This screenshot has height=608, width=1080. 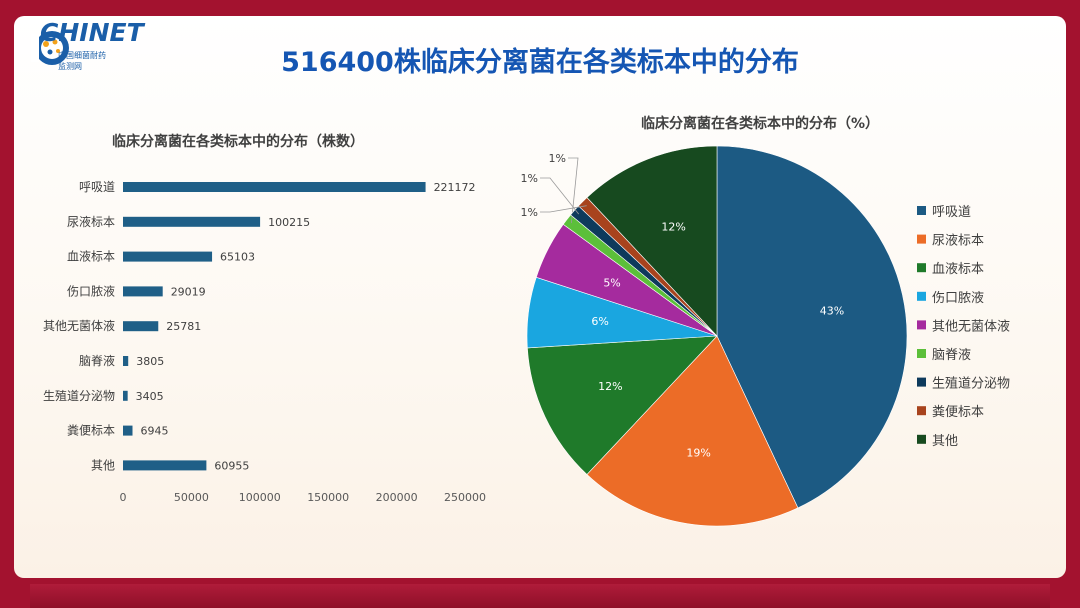 I want to click on pie-chart-title: 临床分离菌在各类标本中的分布（%）, so click(x=760, y=123).